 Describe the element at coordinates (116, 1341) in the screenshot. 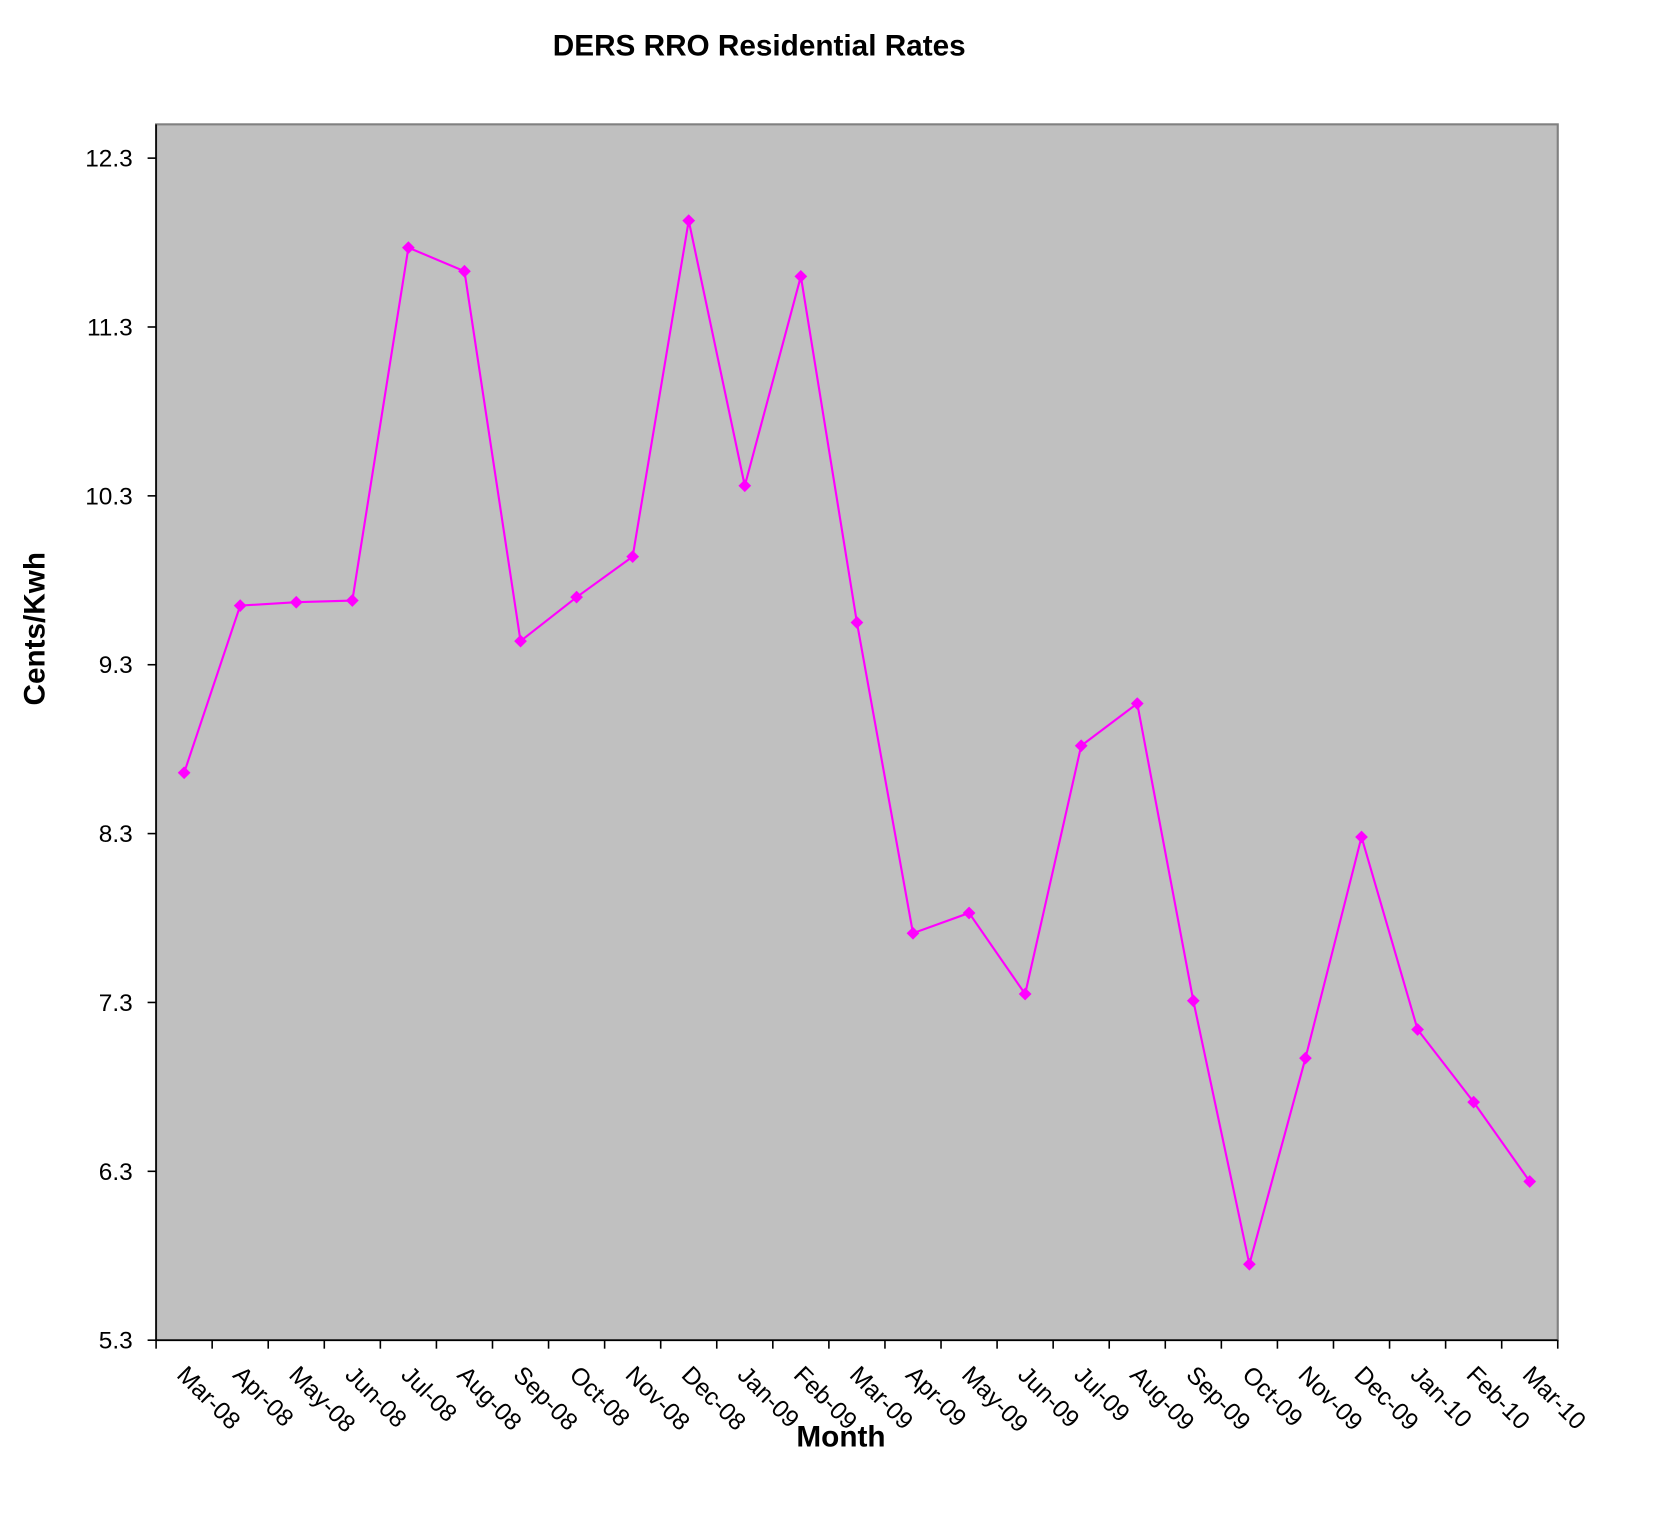

I see `y-tick-label: 5.3` at that location.